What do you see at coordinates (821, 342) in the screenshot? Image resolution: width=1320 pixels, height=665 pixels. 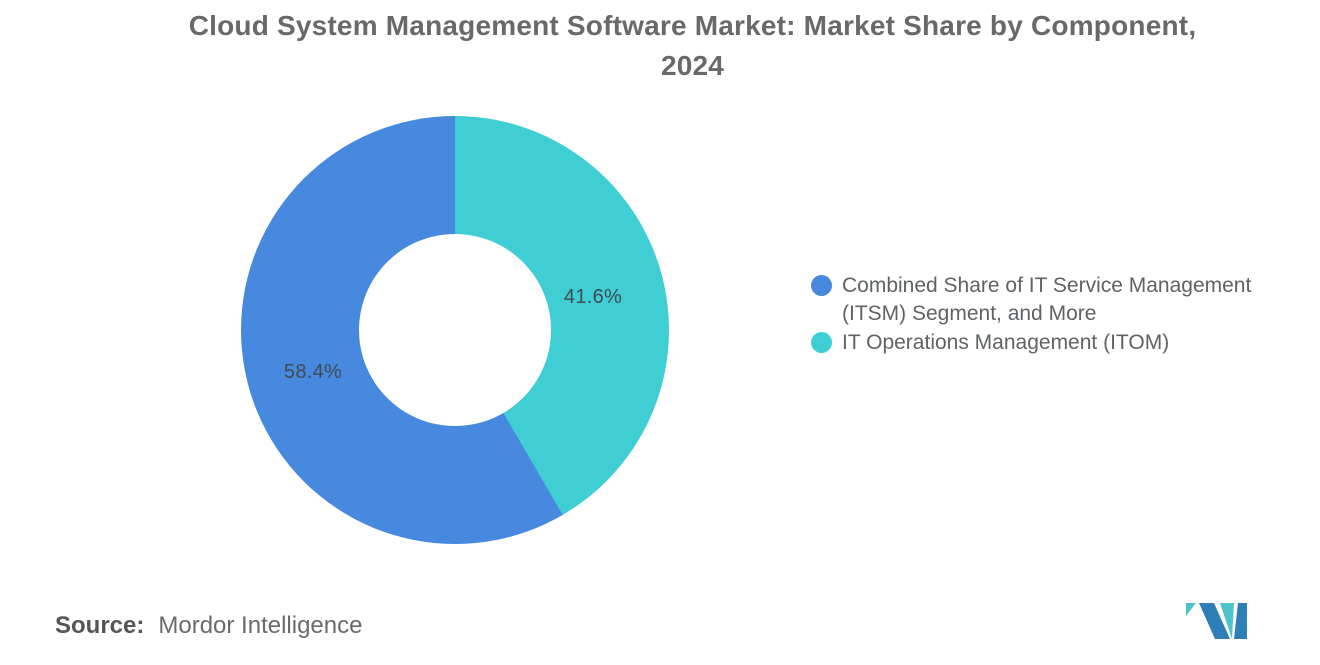 I see `legend-marker-itom-icon` at bounding box center [821, 342].